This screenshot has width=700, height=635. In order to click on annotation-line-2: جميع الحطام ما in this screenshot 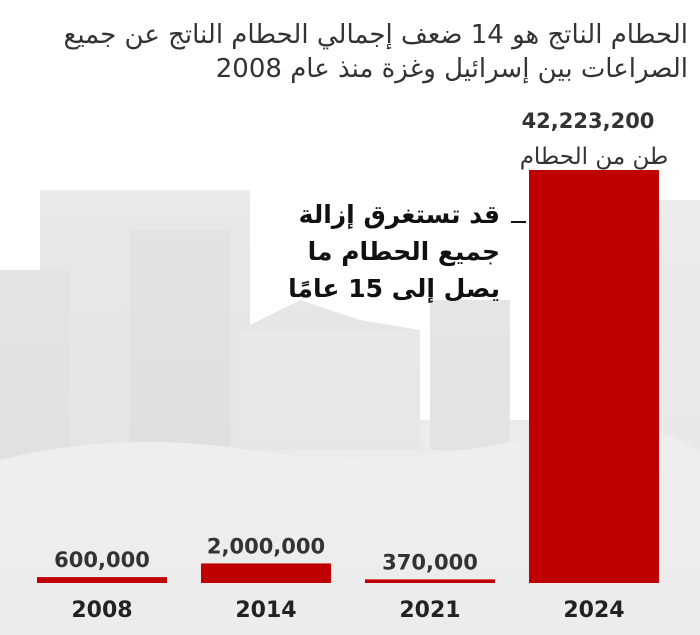, I will do `click(403, 251)`.